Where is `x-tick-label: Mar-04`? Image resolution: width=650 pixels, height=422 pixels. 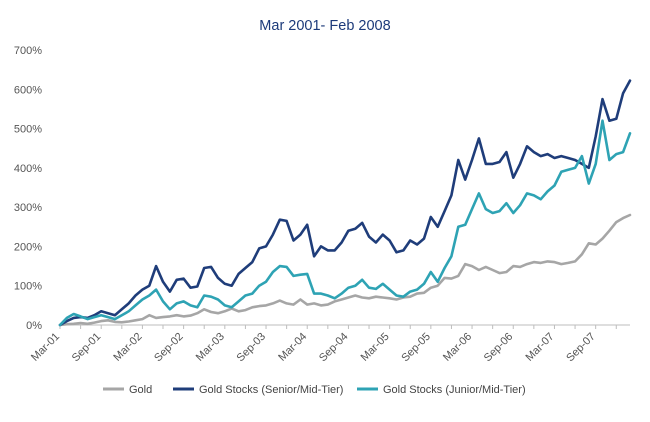 x-tick-label: Mar-04 is located at coordinates (292, 347).